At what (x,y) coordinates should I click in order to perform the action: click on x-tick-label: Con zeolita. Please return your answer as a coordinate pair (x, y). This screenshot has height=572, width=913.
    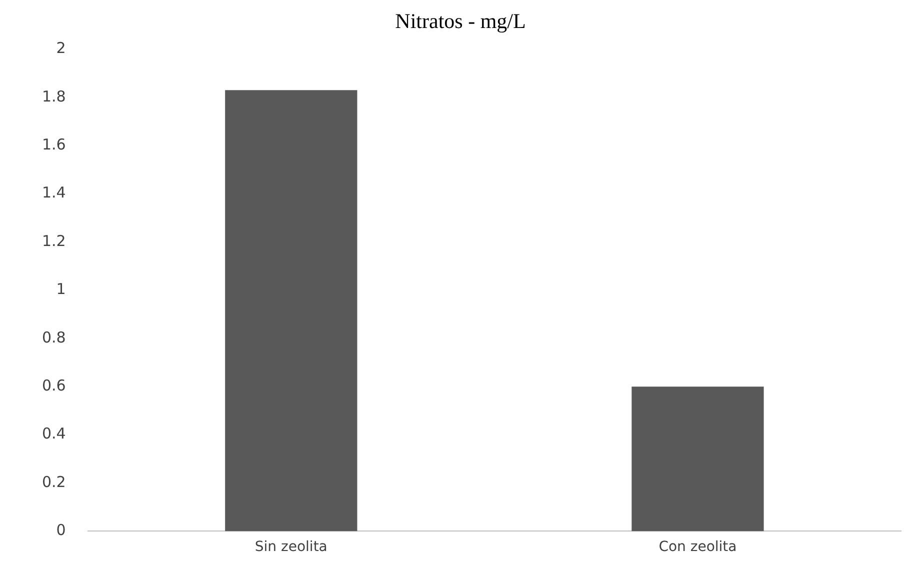
    Looking at the image, I should click on (697, 547).